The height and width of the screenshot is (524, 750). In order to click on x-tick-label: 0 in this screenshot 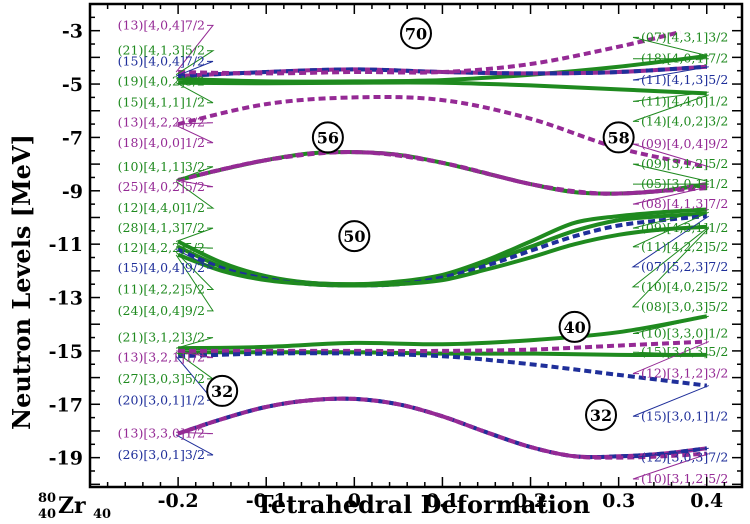, I will do `click(354, 501)`.